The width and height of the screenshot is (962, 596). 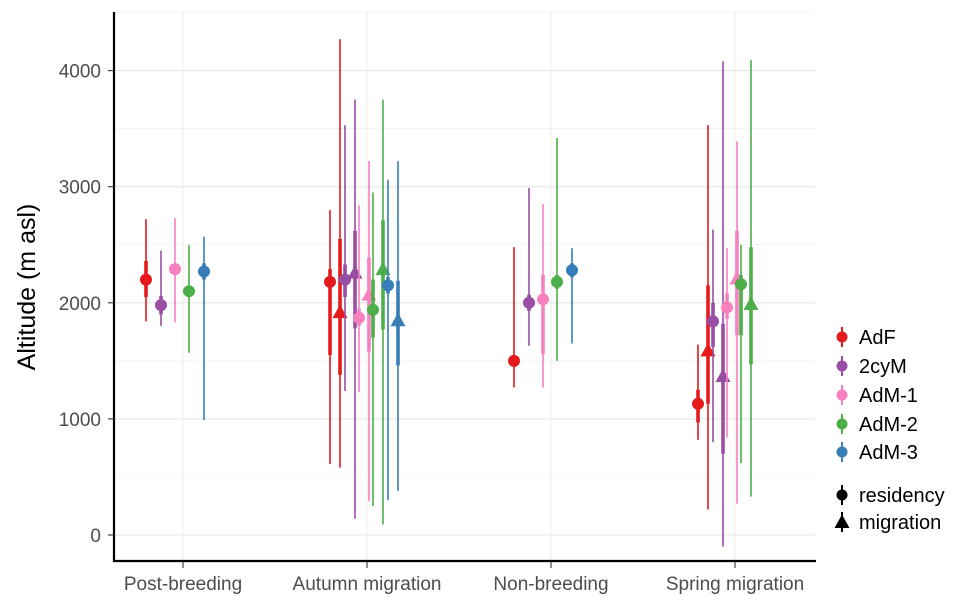 What do you see at coordinates (550, 584) in the screenshot?
I see `x-tick-label-non-breeding: Non-breeding` at bounding box center [550, 584].